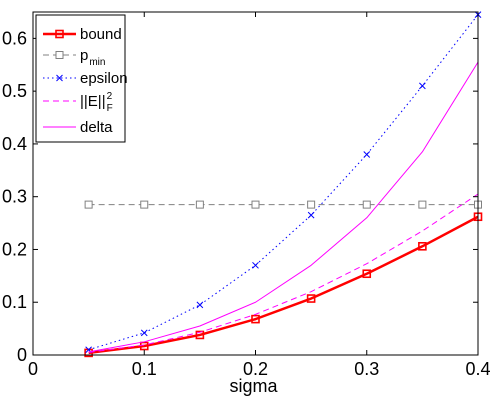 Image resolution: width=495 pixels, height=402 pixels. I want to click on y-tick-label: 0.5, so click(14, 91).